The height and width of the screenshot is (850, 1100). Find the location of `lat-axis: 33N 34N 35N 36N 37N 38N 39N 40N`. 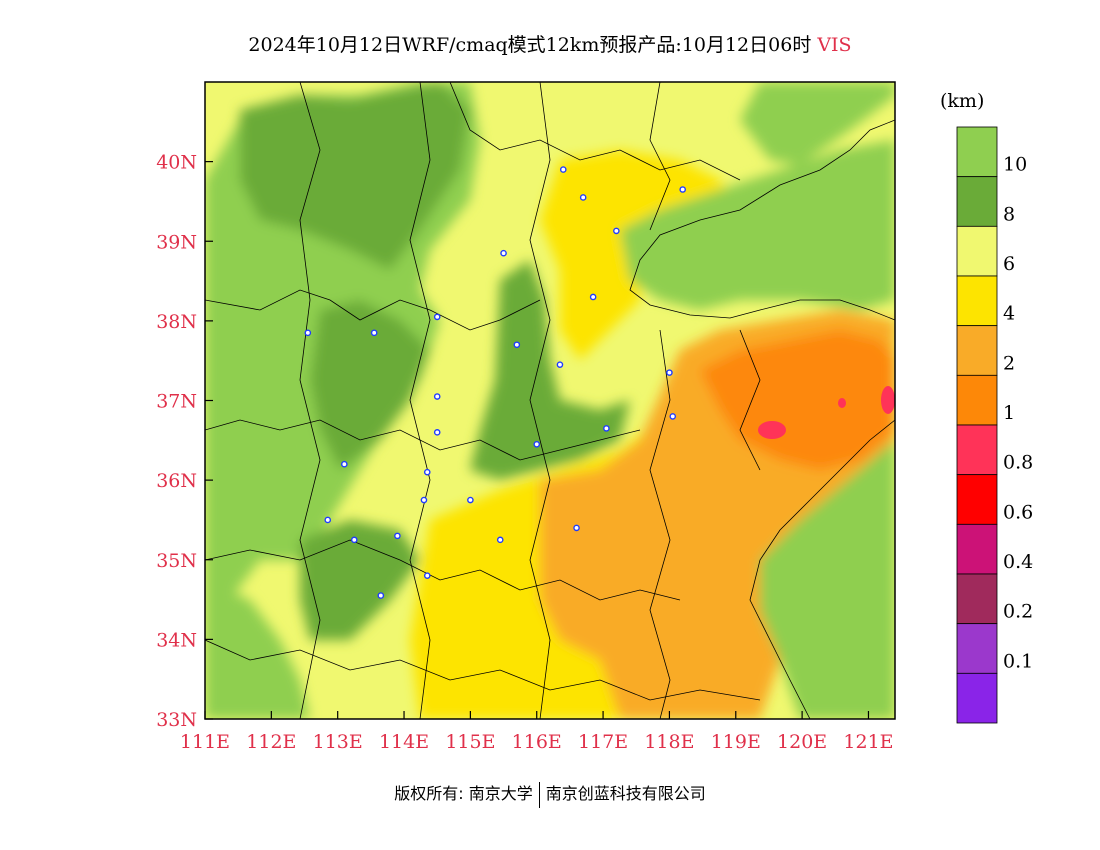

lat-axis: 33N 34N 35N 36N 37N 38N 39N 40N is located at coordinates (184, 441).